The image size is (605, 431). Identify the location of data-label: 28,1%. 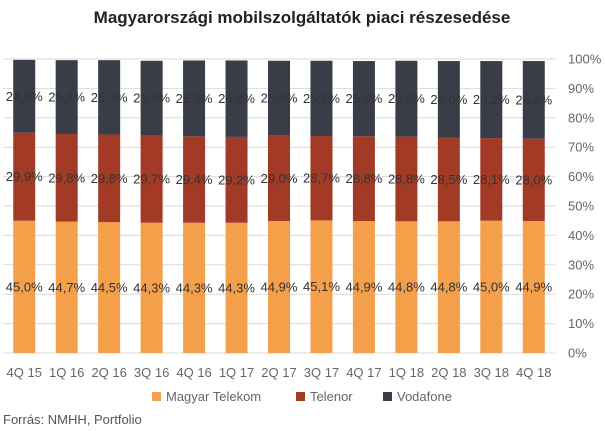
(491, 179).